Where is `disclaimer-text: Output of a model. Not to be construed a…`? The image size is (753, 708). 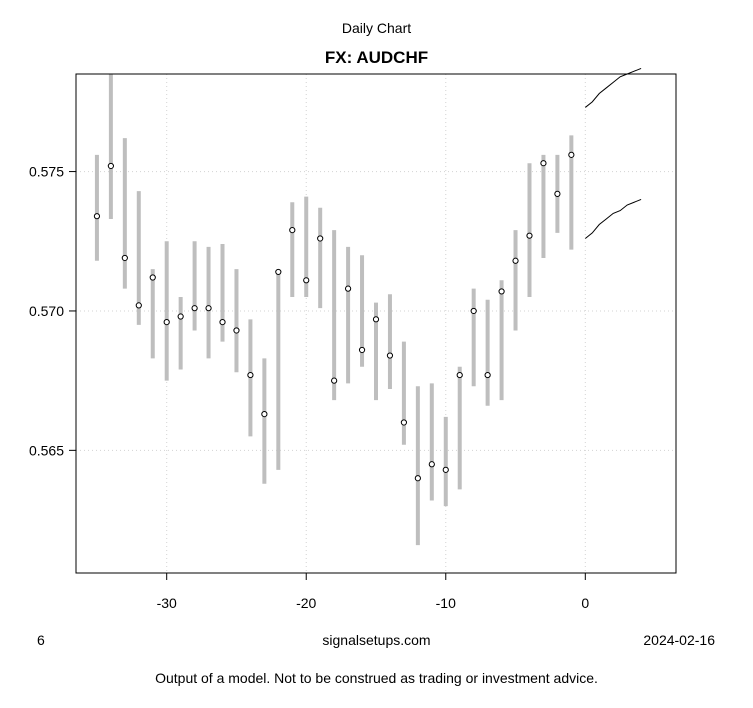
disclaimer-text: Output of a model. Not to be construed a… is located at coordinates (376, 678).